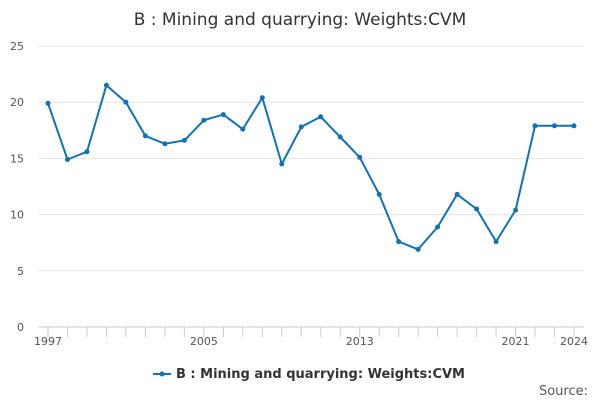  I want to click on legend: B : Mining and quarrying: Weights:CVM, so click(309, 374).